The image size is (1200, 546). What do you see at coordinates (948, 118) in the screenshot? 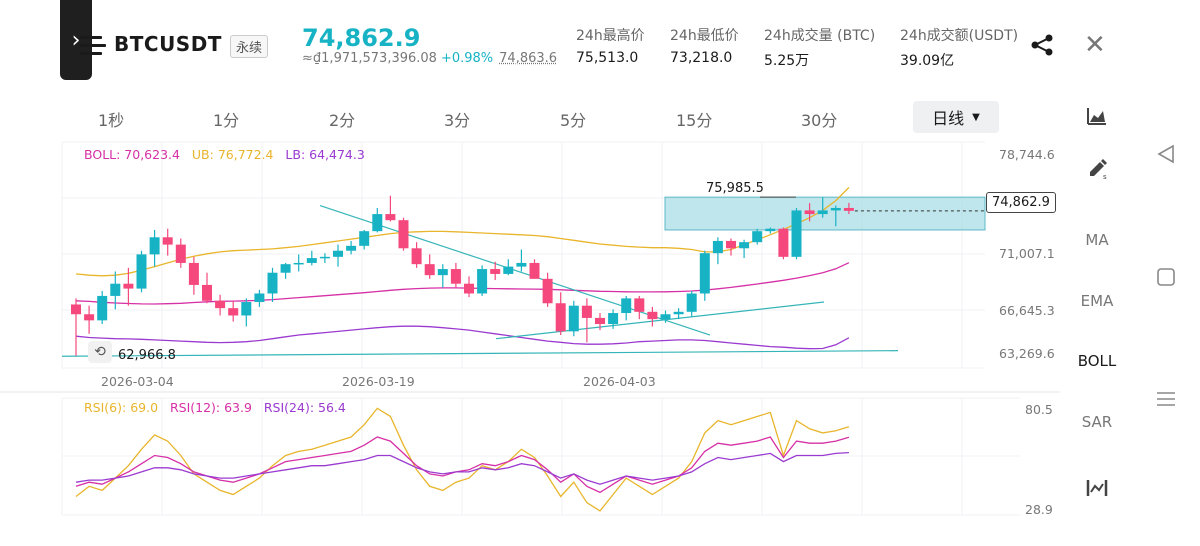
I see `active-timeframe: 日线` at bounding box center [948, 118].